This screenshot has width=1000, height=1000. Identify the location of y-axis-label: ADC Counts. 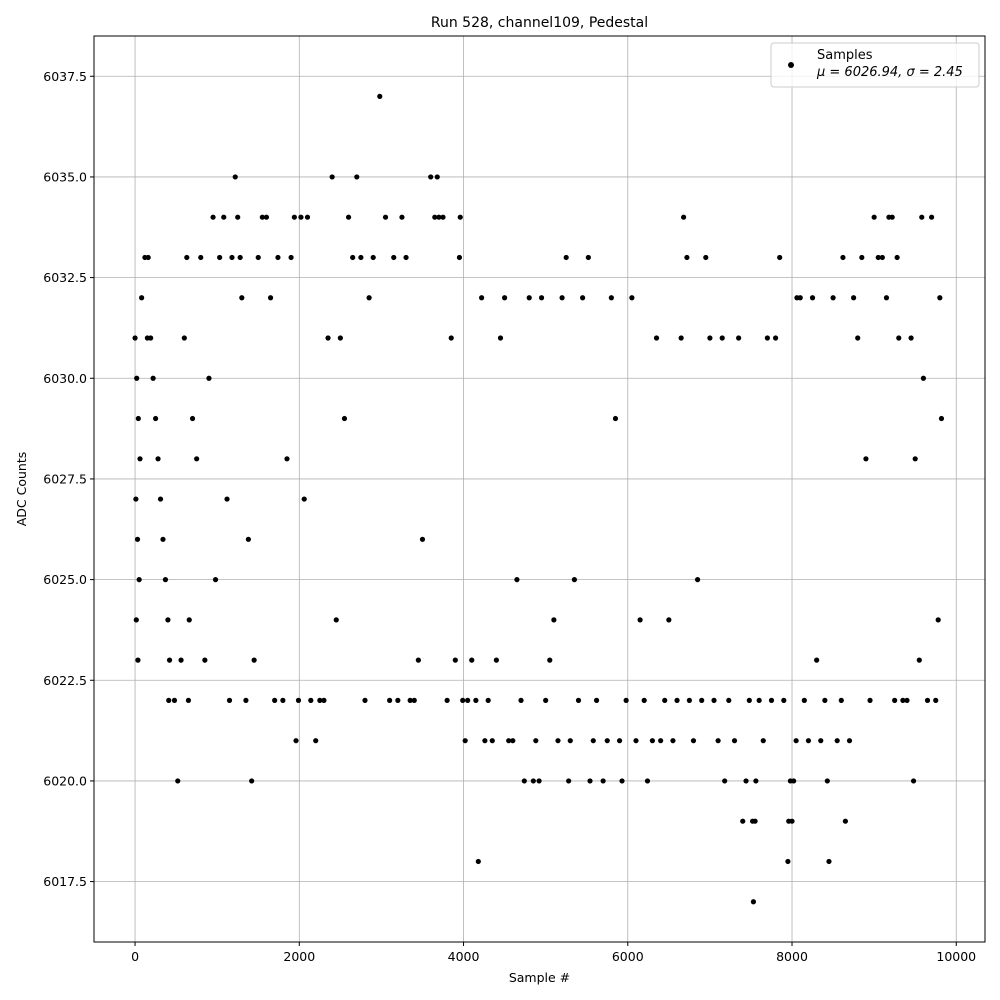
(21, 489).